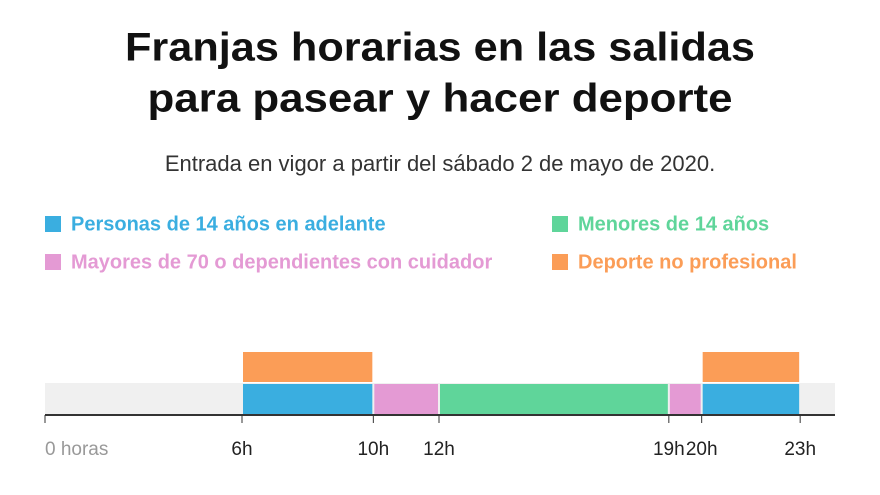 The width and height of the screenshot is (880, 495). I want to click on x-tick-label: 10h, so click(373, 449).